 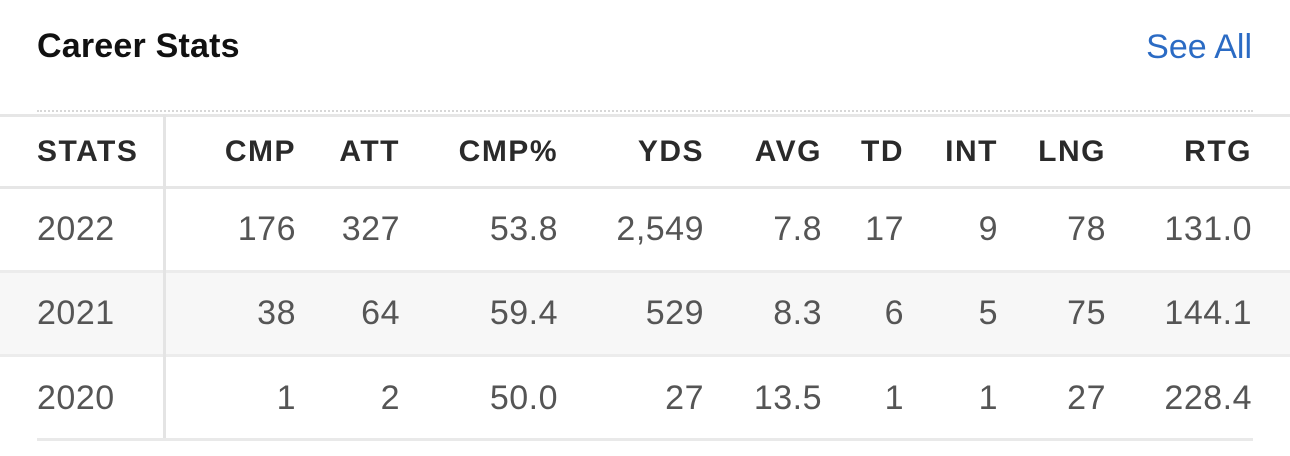 What do you see at coordinates (894, 397) in the screenshot?
I see `td-cell: 1` at bounding box center [894, 397].